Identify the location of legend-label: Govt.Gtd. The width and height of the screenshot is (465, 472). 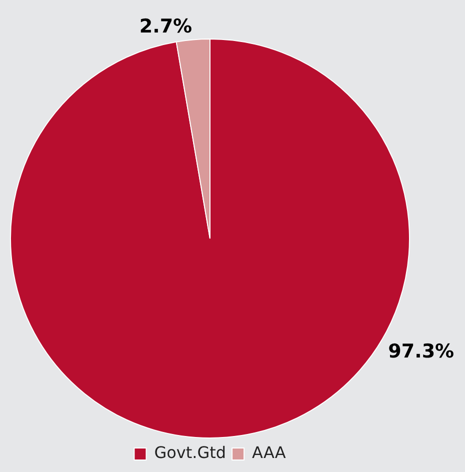
(190, 452).